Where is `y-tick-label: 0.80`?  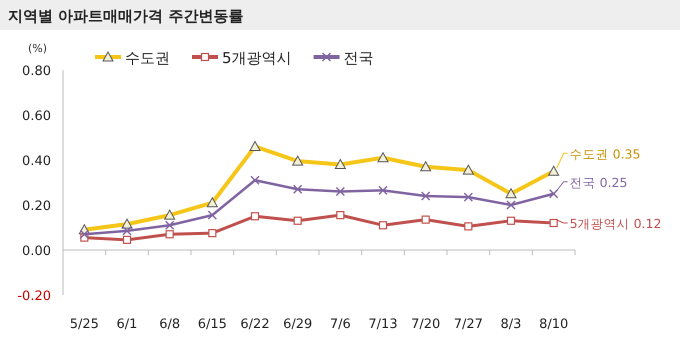 y-tick-label: 0.80 is located at coordinates (36, 71).